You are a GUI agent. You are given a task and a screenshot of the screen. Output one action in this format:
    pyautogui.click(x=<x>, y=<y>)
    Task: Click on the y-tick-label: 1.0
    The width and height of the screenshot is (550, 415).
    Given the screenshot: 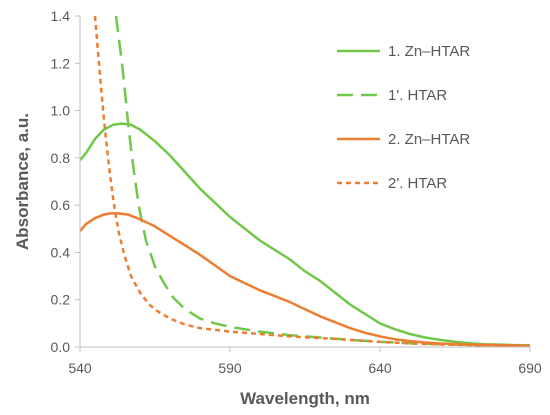 What is the action you would take?
    pyautogui.click(x=61, y=111)
    